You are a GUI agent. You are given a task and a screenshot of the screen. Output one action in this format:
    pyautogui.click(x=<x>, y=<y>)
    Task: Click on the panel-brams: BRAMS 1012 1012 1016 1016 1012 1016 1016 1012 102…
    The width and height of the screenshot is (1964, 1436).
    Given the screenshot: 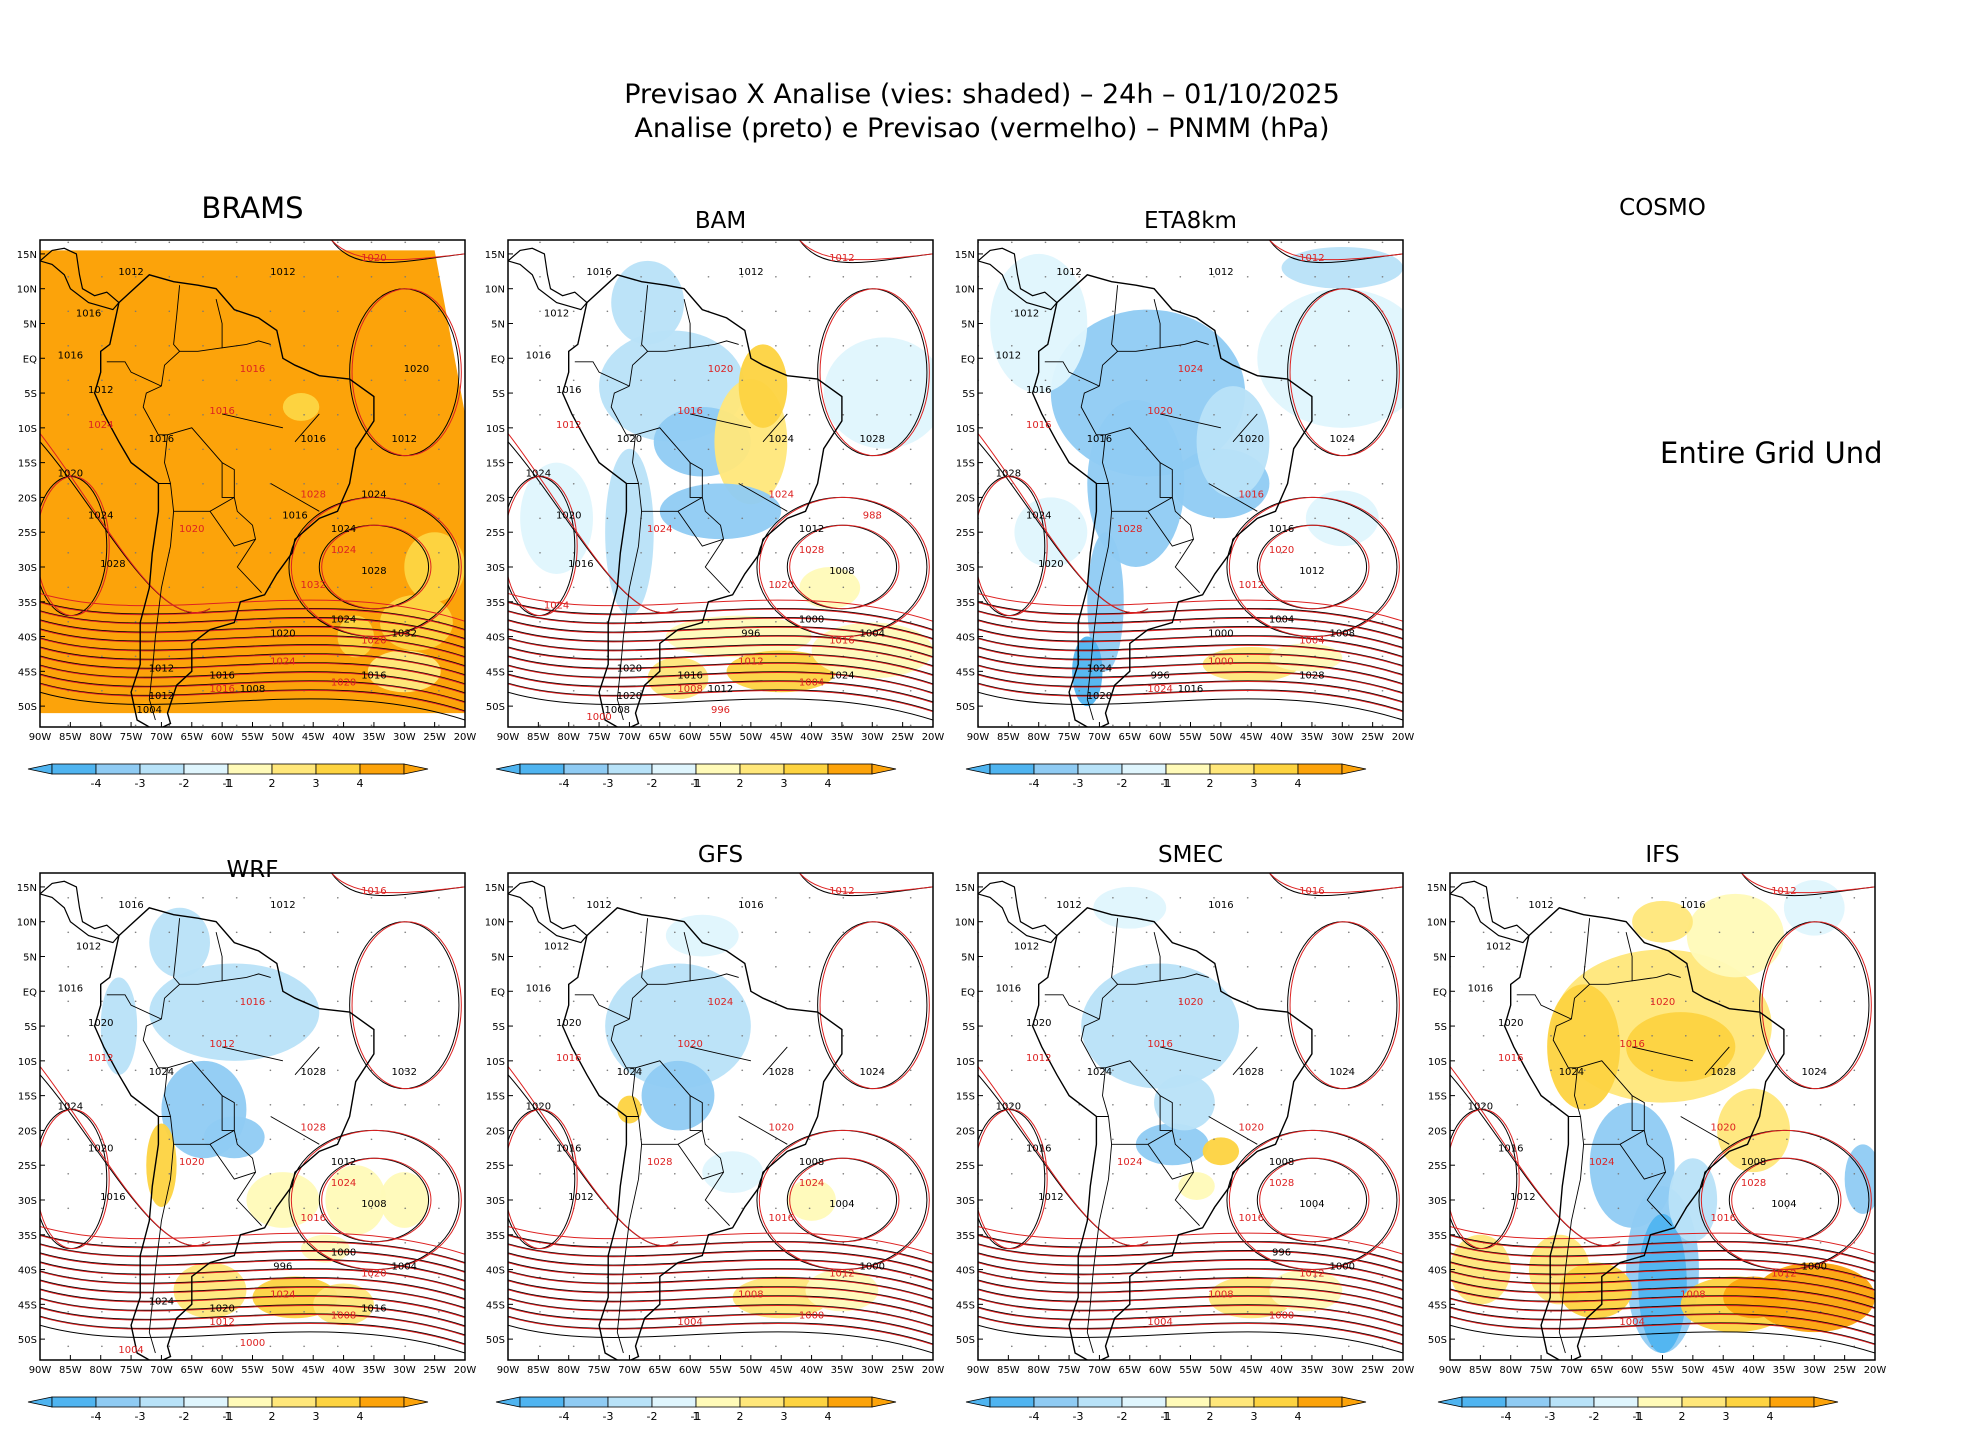 What is the action you would take?
    pyautogui.click(x=247, y=490)
    